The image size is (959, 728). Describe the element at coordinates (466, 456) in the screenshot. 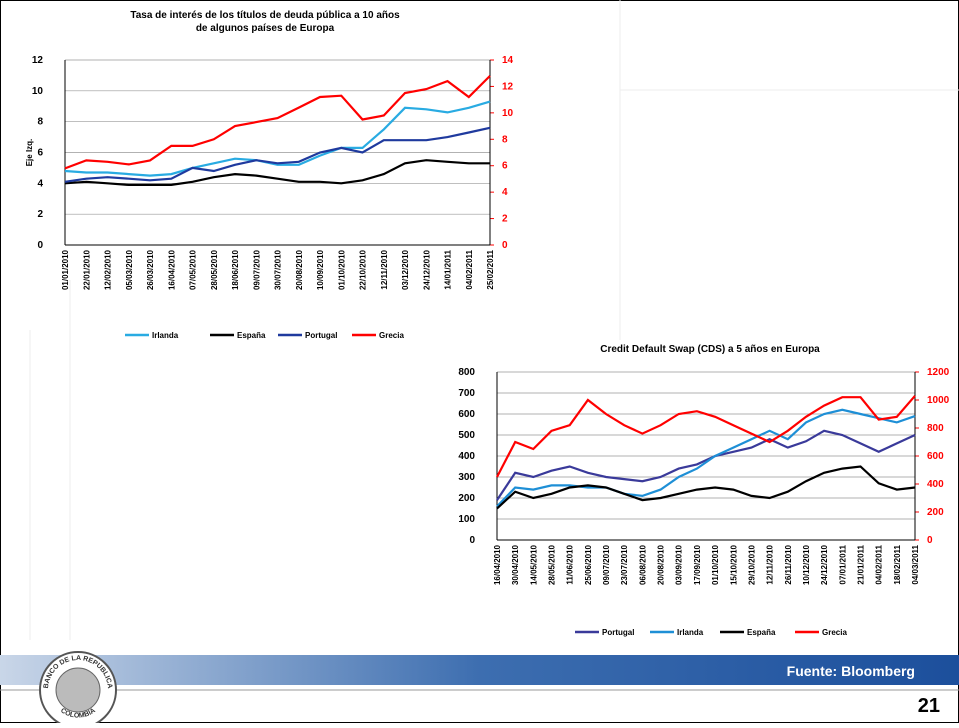

I see `y-tick-label: 400` at that location.